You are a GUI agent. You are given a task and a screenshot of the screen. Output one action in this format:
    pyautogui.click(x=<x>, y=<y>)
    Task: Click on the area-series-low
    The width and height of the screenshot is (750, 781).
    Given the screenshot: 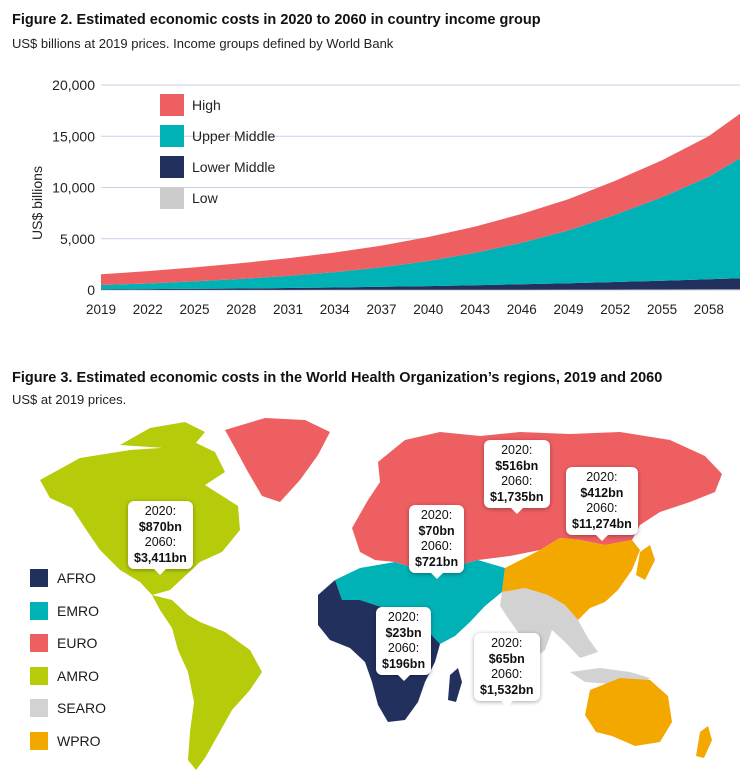 What is the action you would take?
    pyautogui.click(x=420, y=289)
    